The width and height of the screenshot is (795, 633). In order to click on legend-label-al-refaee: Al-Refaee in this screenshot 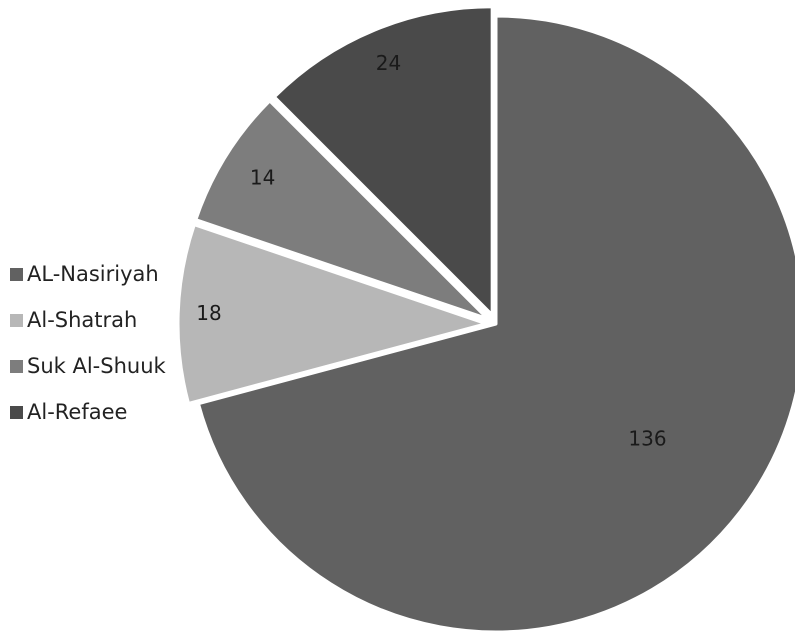, I will do `click(77, 412)`.